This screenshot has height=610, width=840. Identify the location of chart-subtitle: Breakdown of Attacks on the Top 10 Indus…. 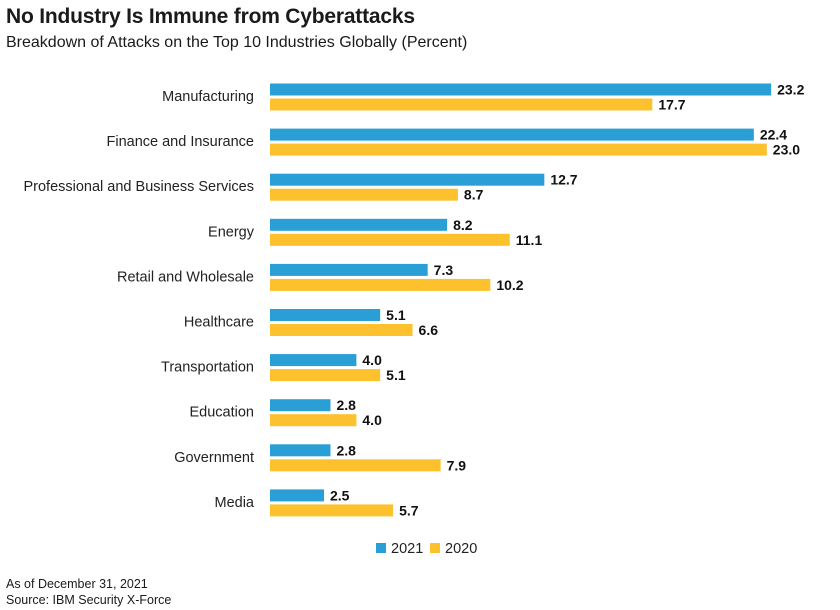
(237, 42).